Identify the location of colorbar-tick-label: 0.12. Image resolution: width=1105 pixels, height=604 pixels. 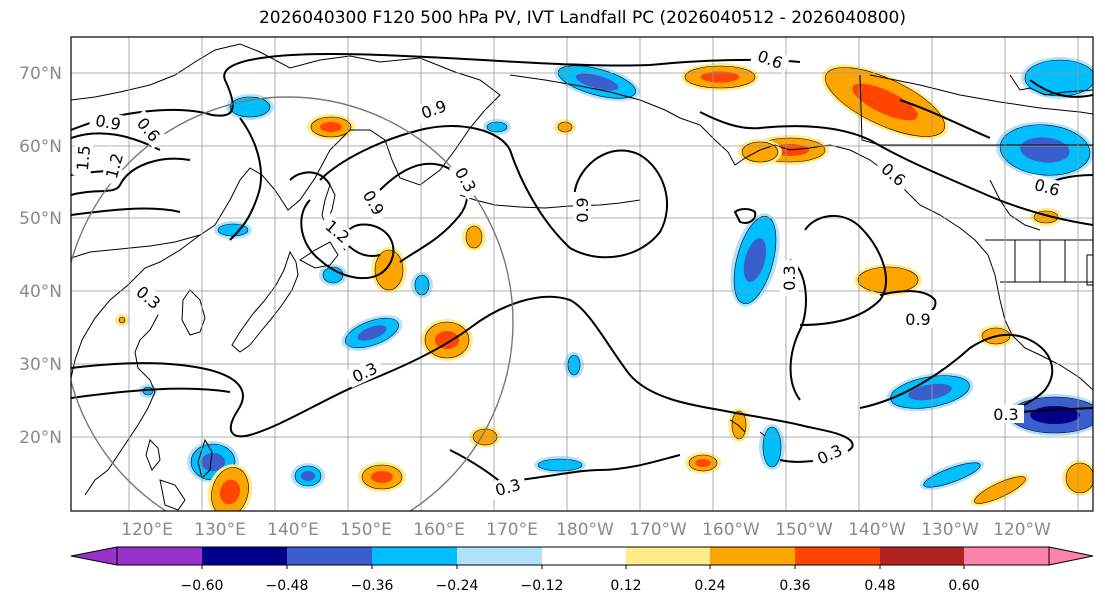
(625, 586).